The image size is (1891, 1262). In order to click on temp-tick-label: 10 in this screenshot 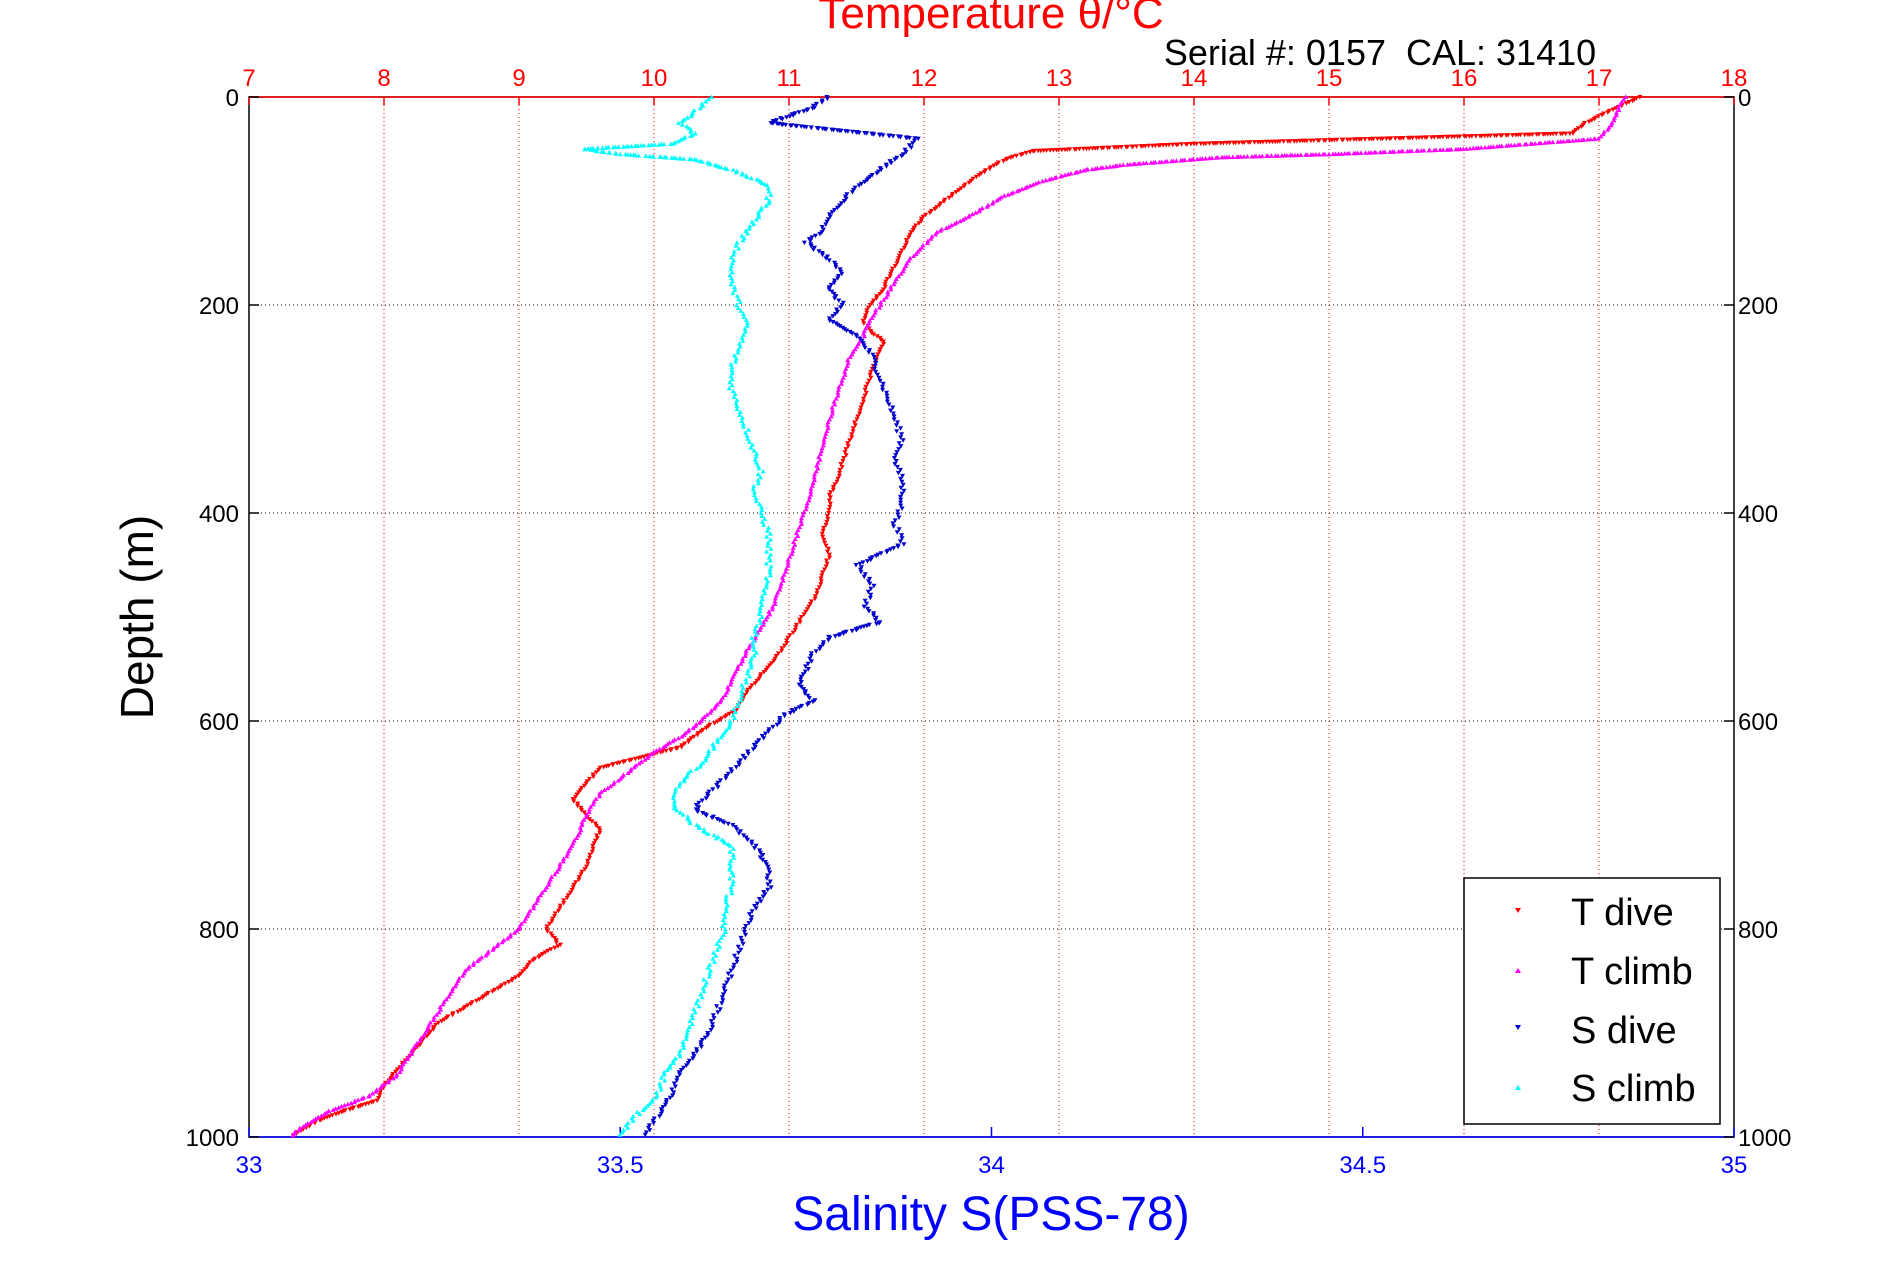, I will do `click(654, 78)`.